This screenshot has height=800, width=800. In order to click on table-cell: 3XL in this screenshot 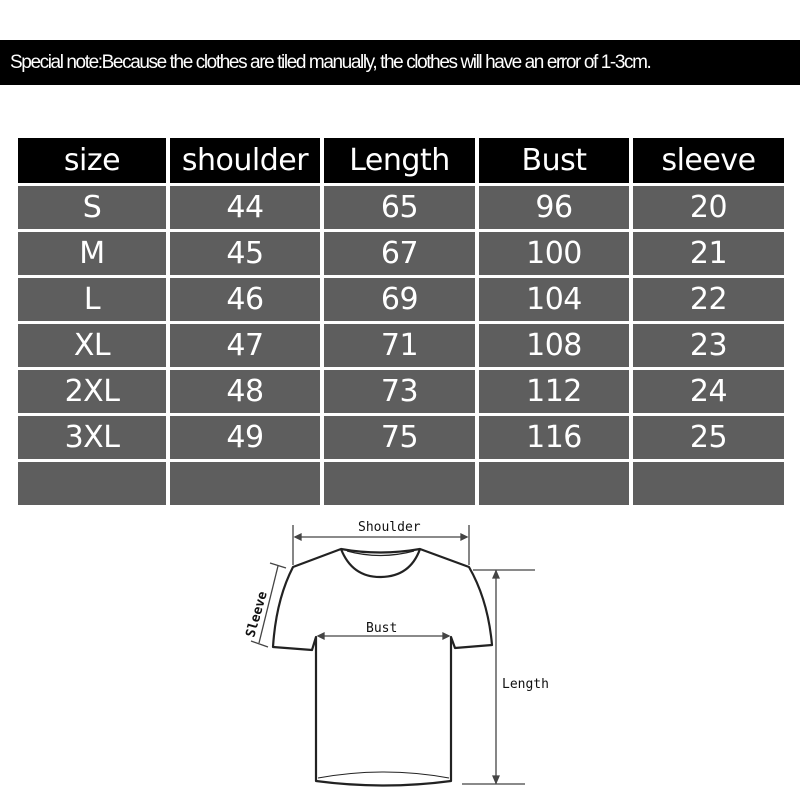, I will do `click(92, 437)`.